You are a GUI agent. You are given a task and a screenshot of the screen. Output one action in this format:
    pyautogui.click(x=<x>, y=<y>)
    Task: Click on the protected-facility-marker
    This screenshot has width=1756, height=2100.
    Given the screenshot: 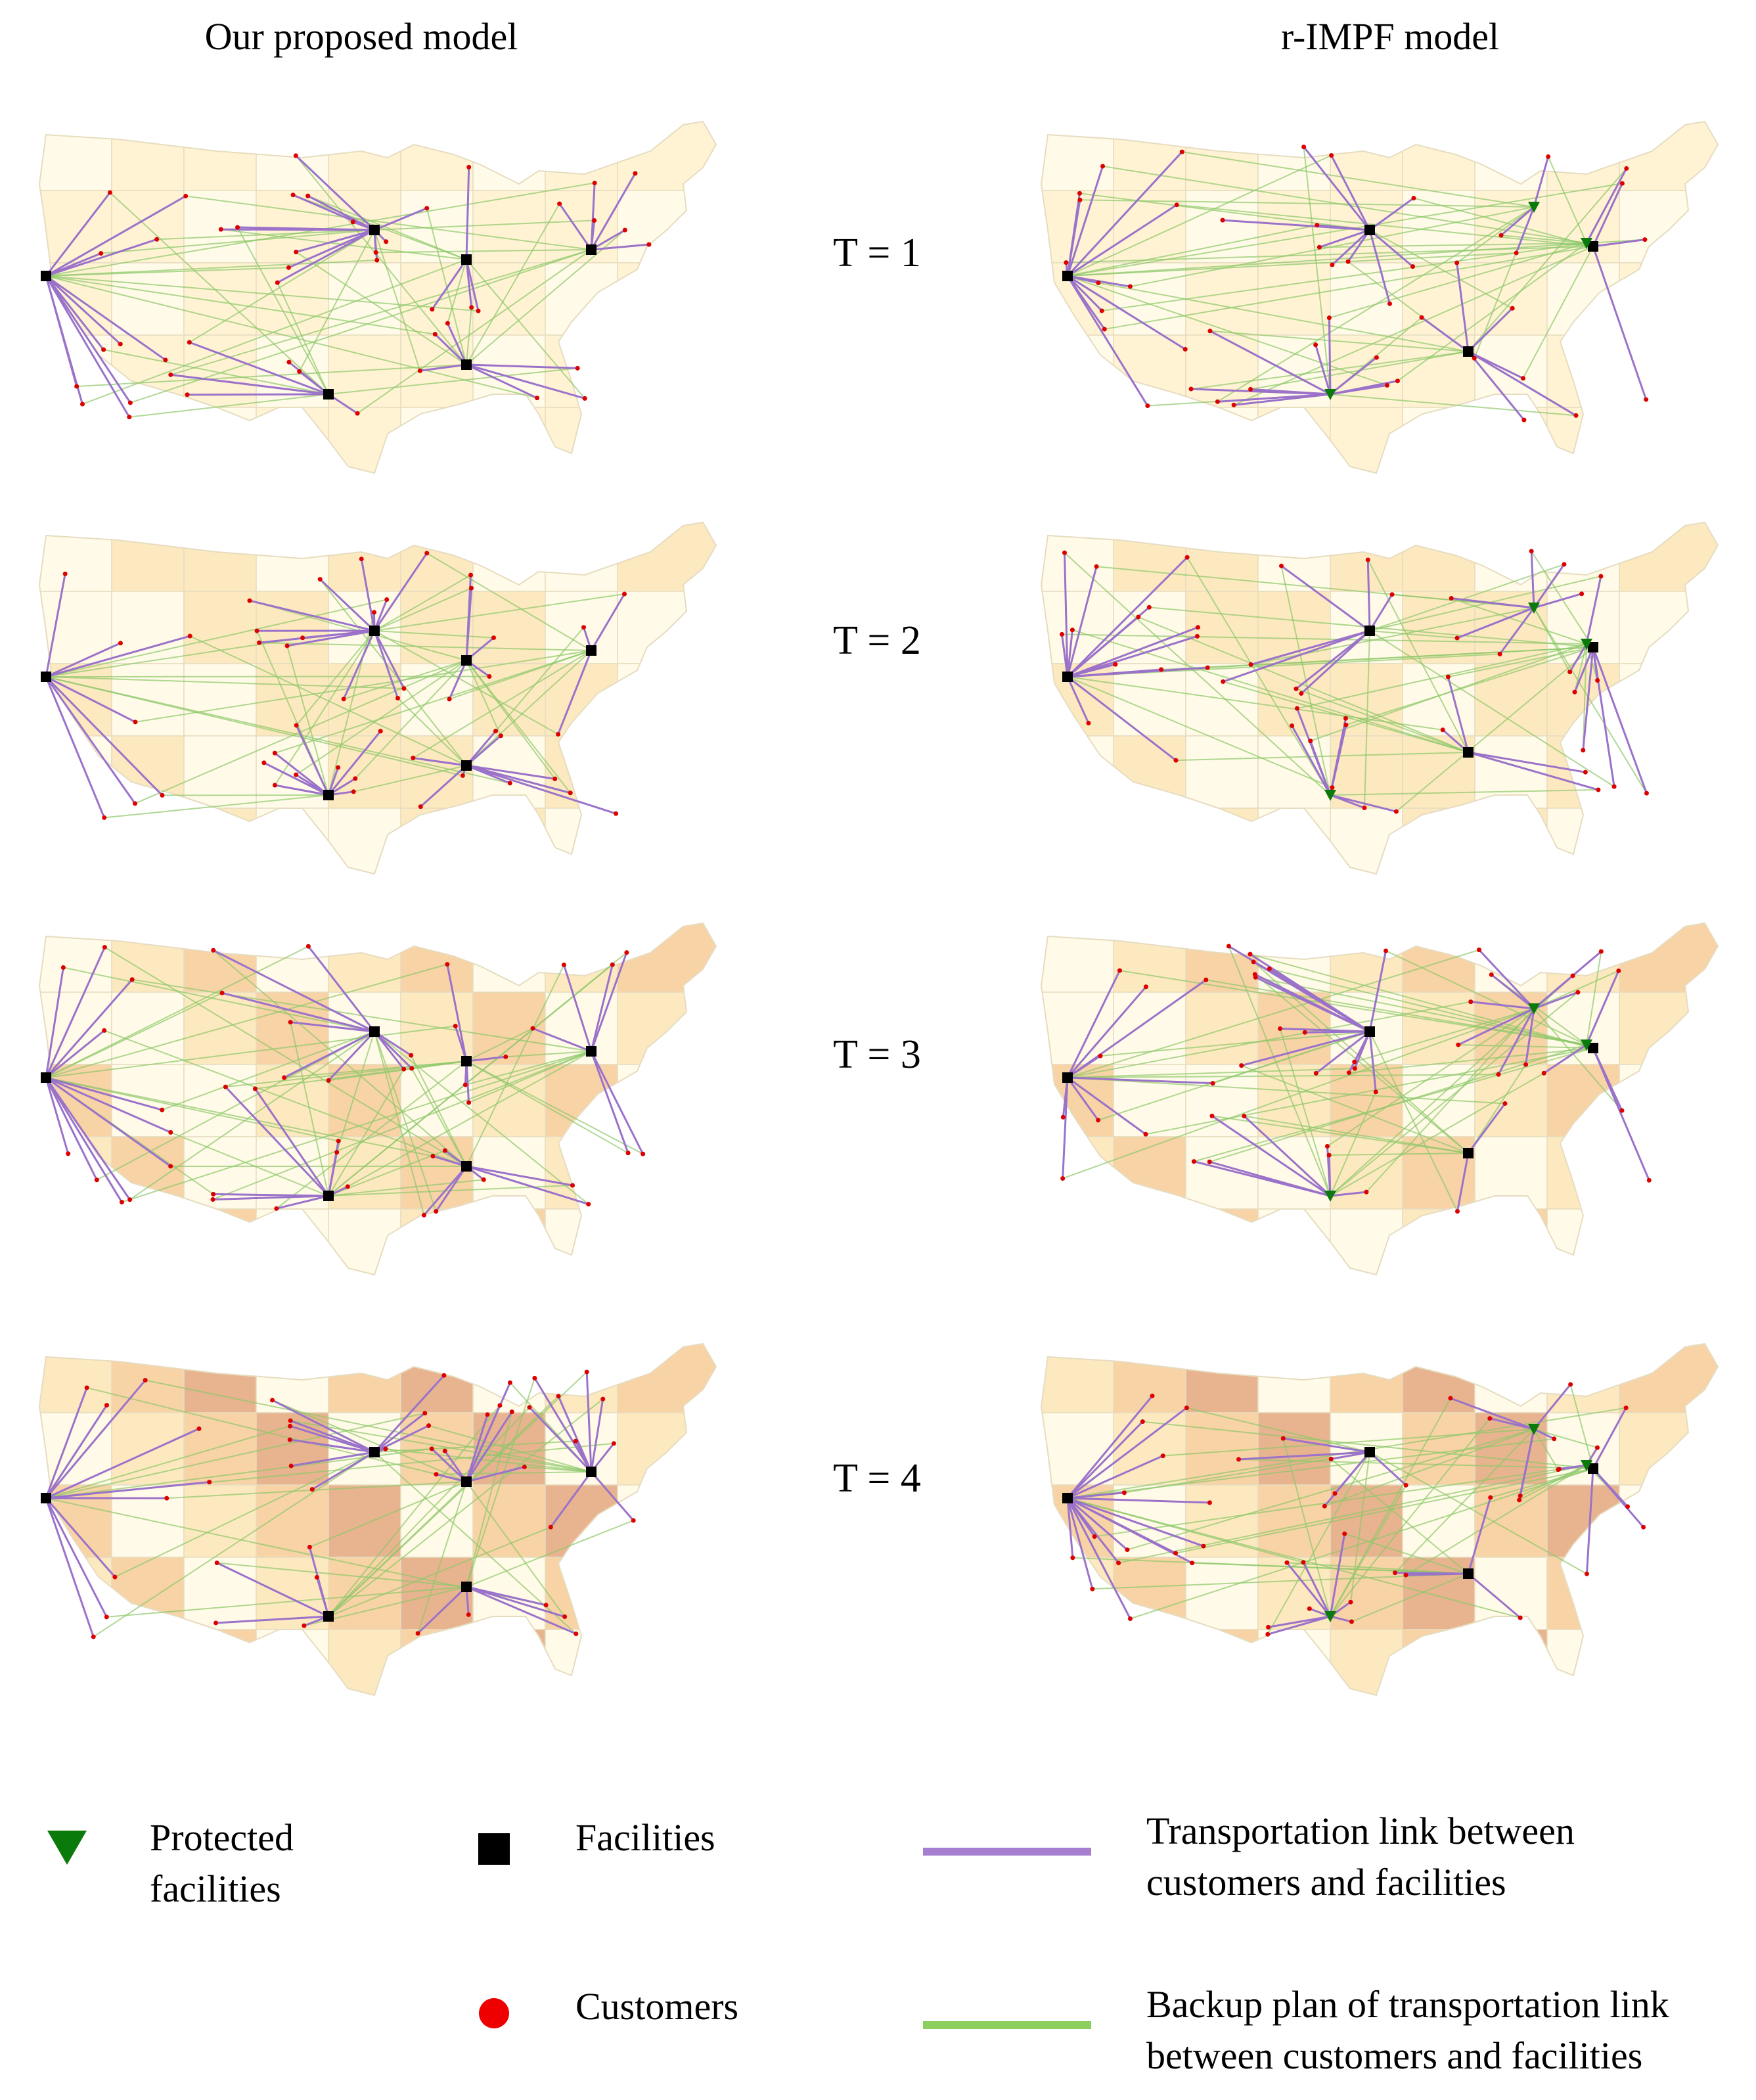 What is the action you would take?
    pyautogui.click(x=1534, y=1429)
    